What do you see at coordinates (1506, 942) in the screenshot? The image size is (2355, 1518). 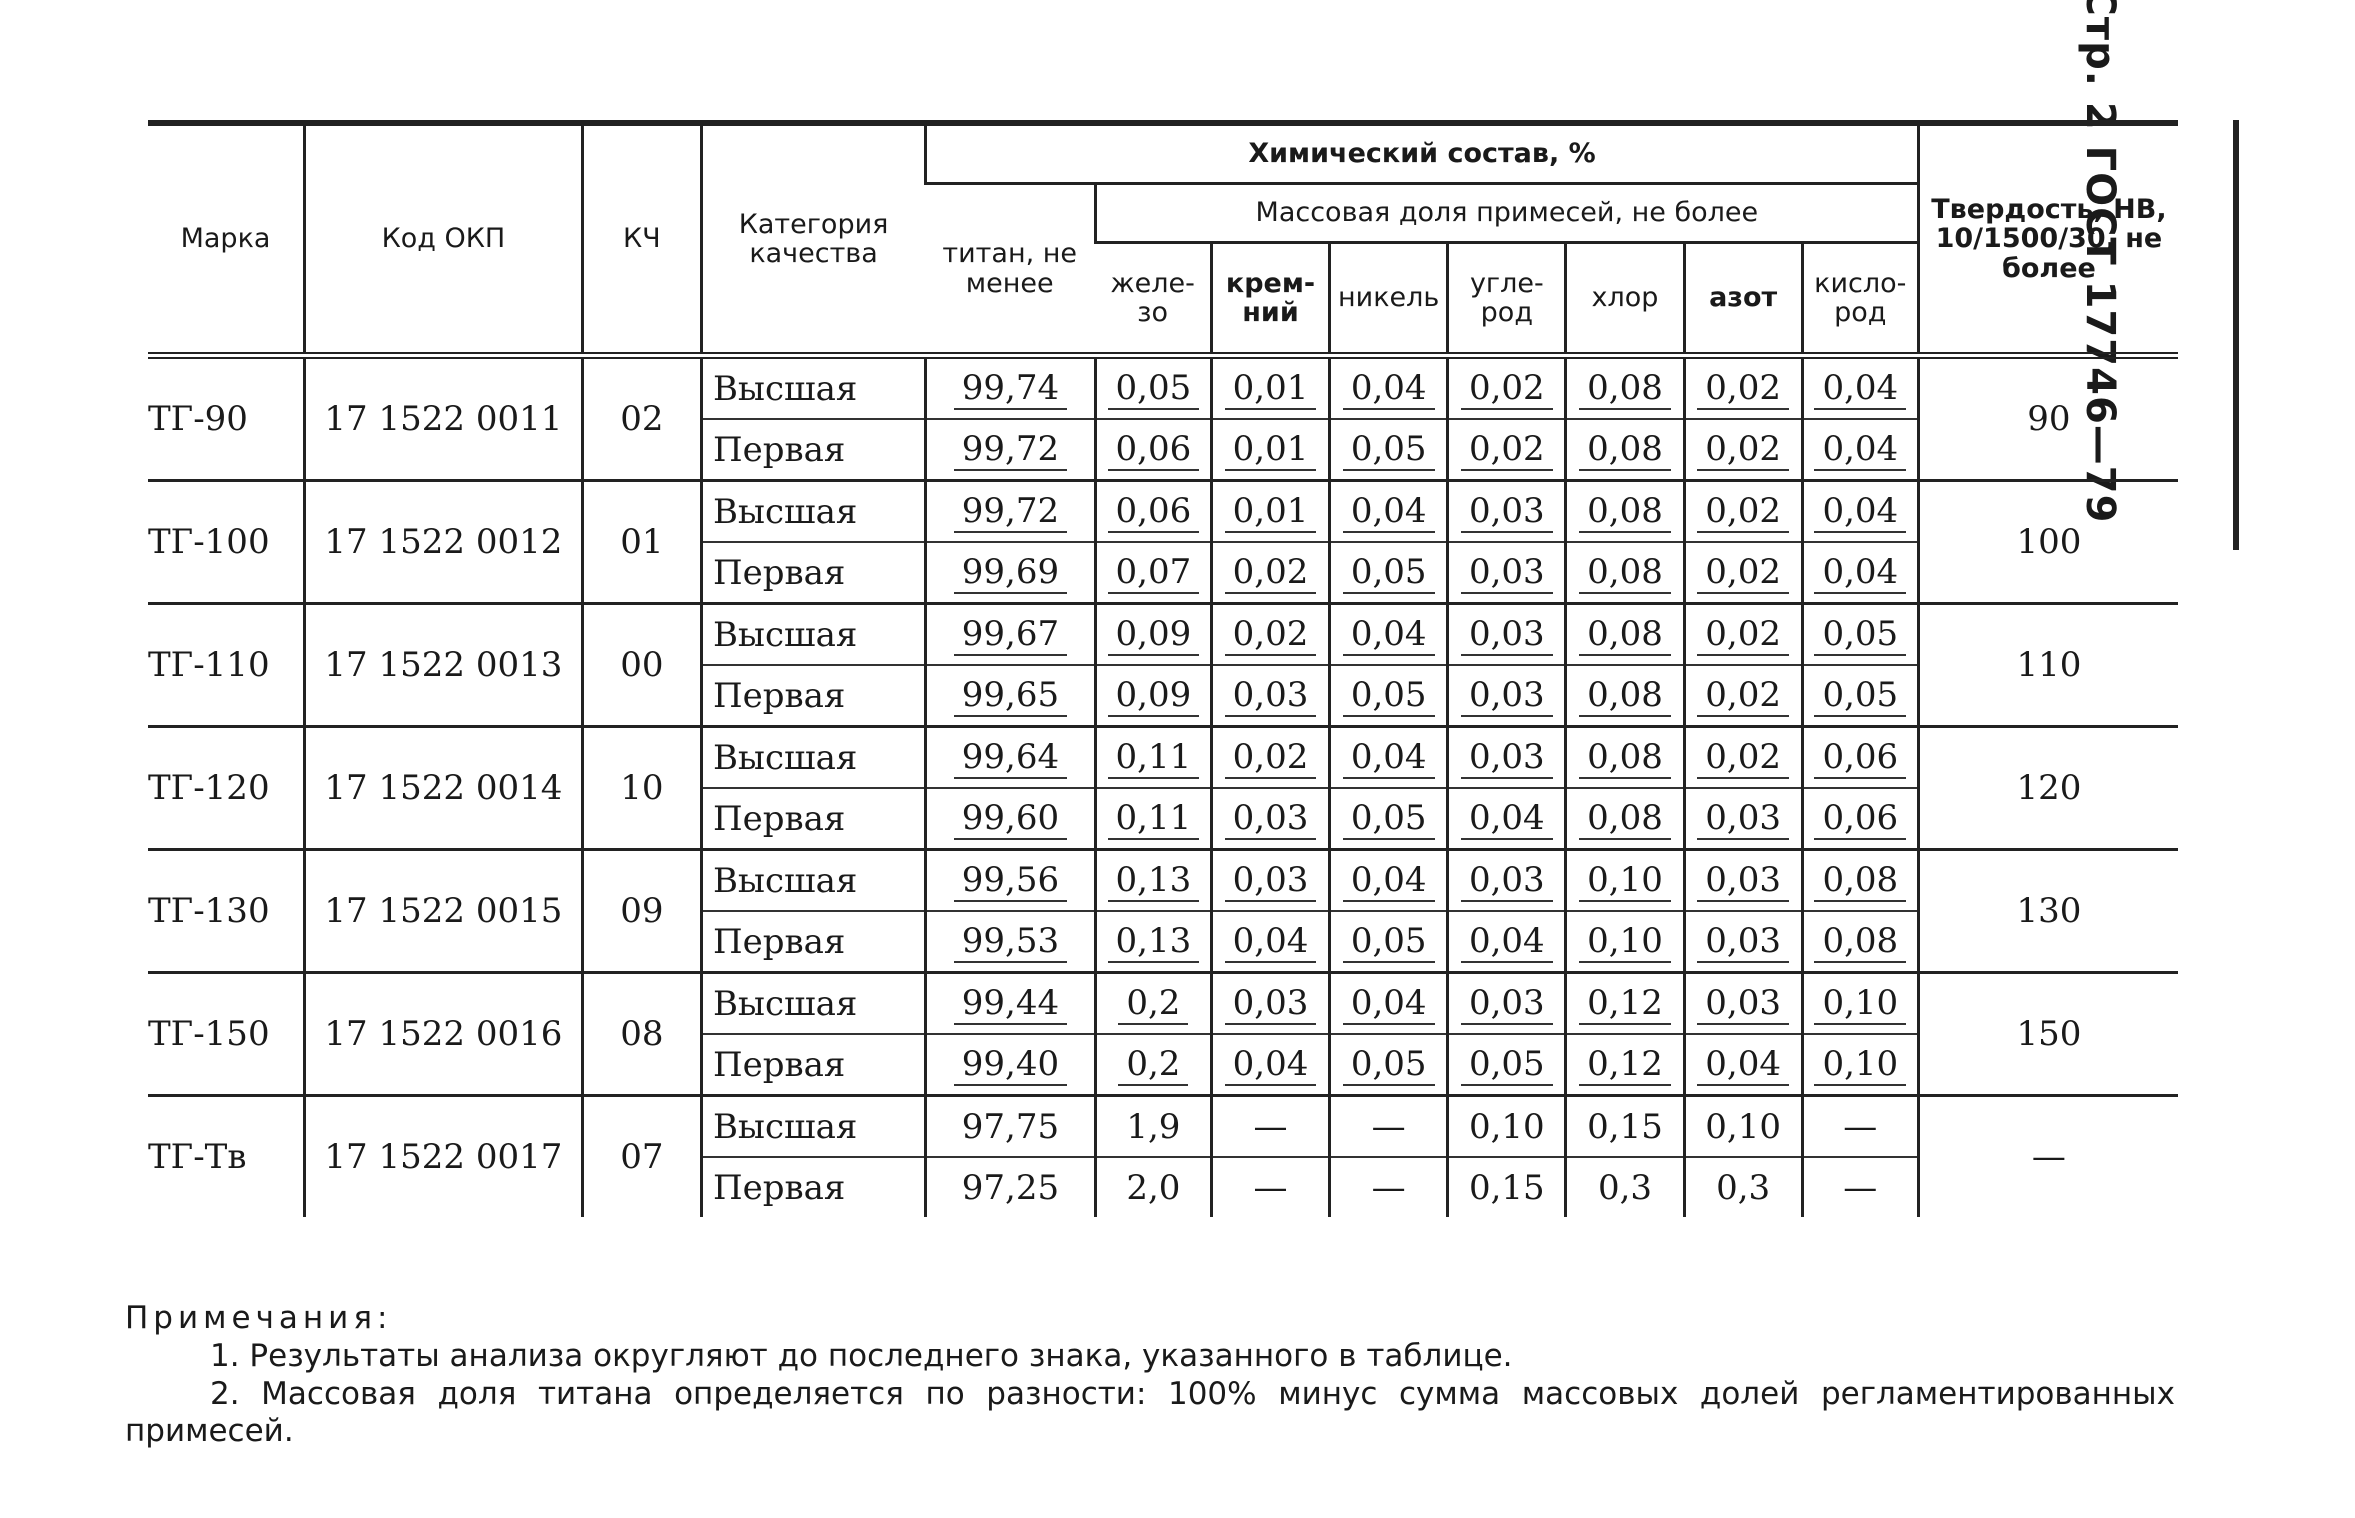 I see `cell-value-c: 0,04` at bounding box center [1506, 942].